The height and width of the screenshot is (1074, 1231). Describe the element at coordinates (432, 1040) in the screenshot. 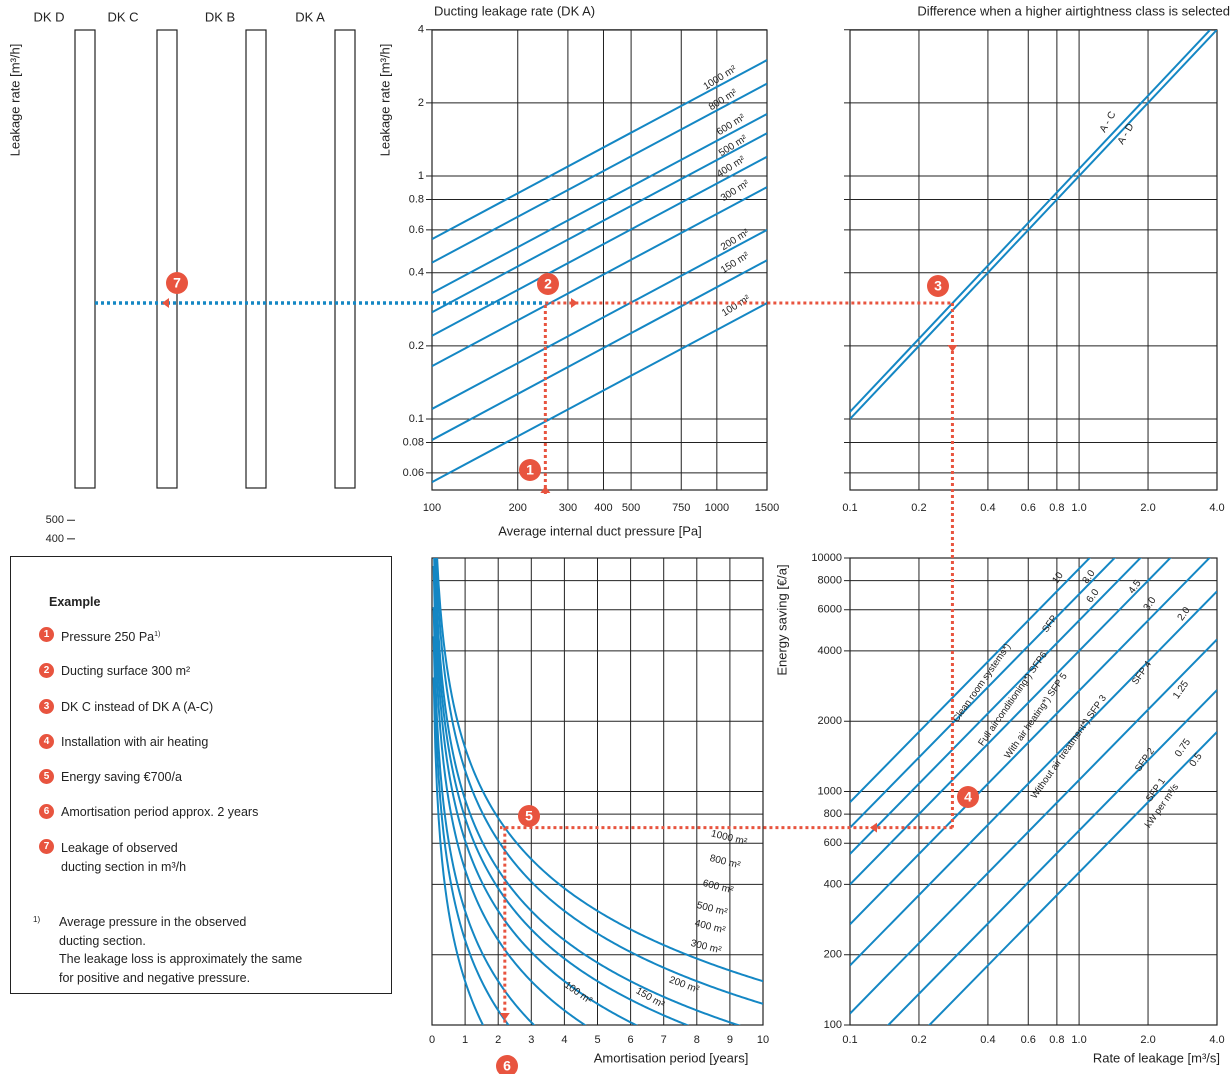

I see `amortisation-xtick-0: 0` at that location.